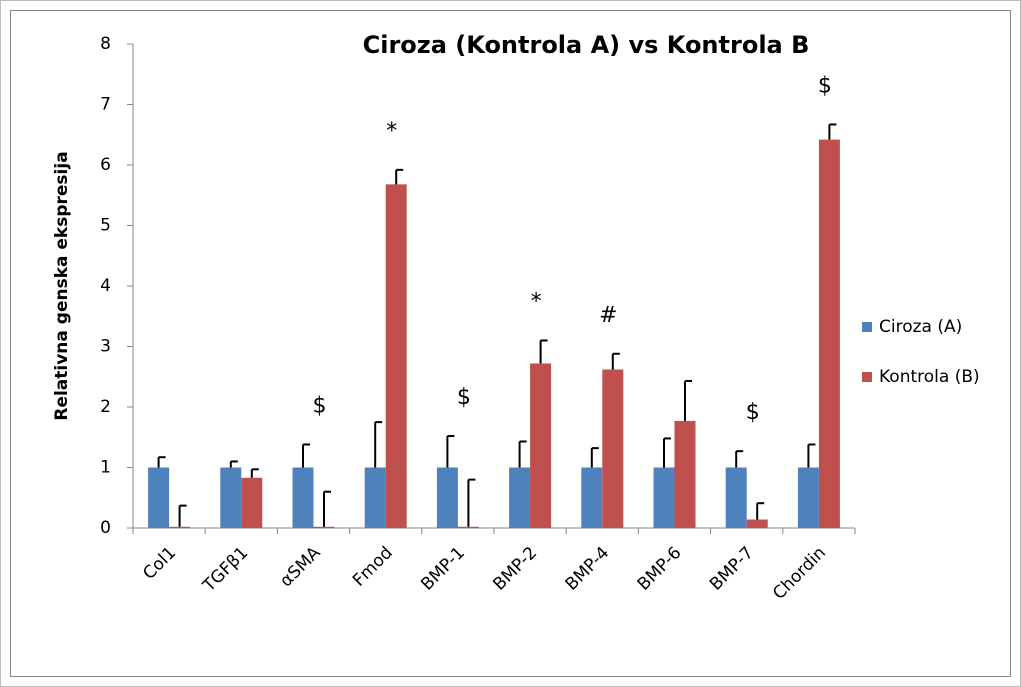  Describe the element at coordinates (920, 327) in the screenshot. I see `legend-label: Ciroza (A)` at that location.